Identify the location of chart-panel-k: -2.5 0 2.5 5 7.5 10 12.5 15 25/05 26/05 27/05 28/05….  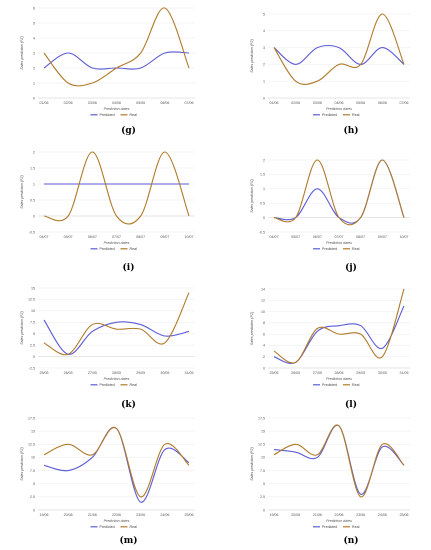
(107, 348).